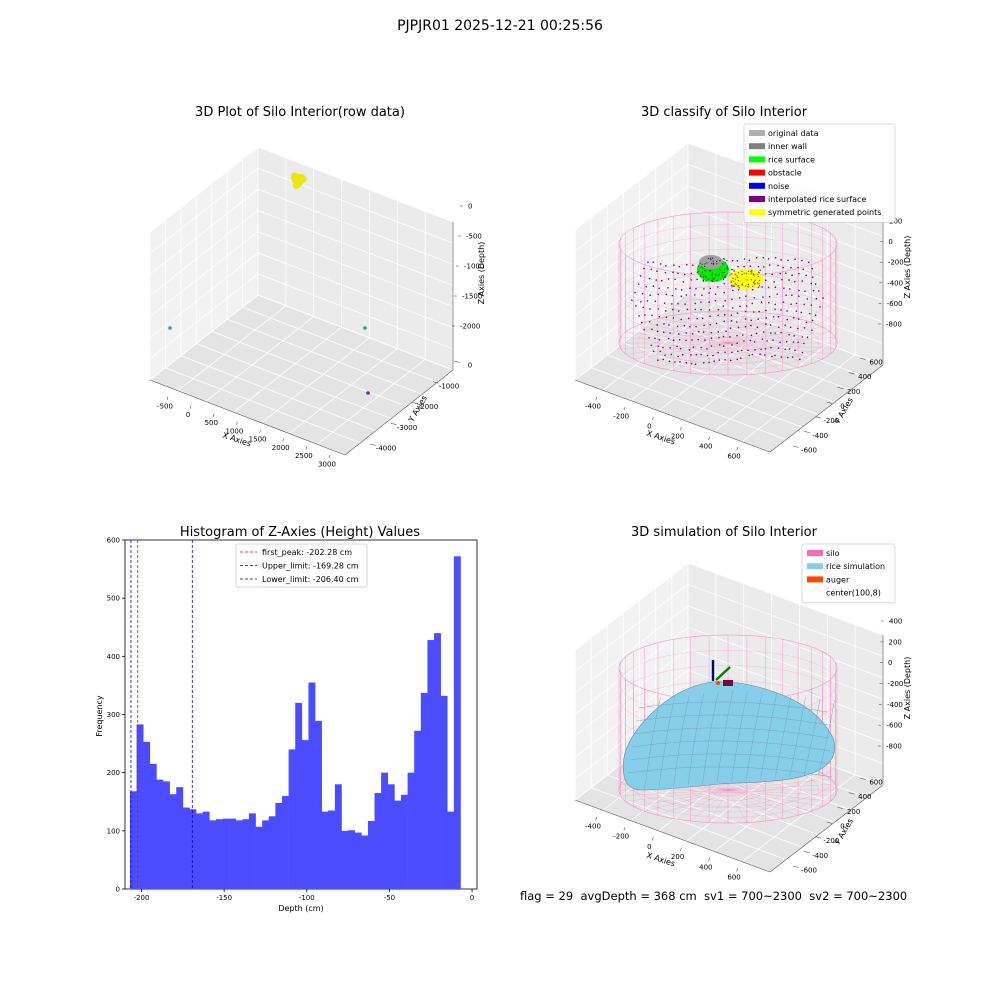  Describe the element at coordinates (161, 714) in the screenshot. I see `reference-lines` at that location.